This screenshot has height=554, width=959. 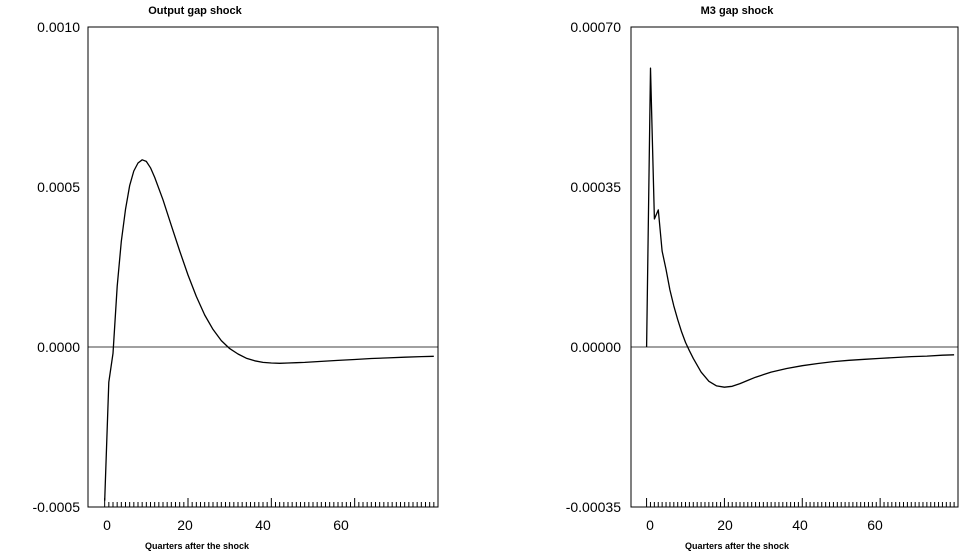 I want to click on y-tick-label: 0.00070, so click(x=595, y=27).